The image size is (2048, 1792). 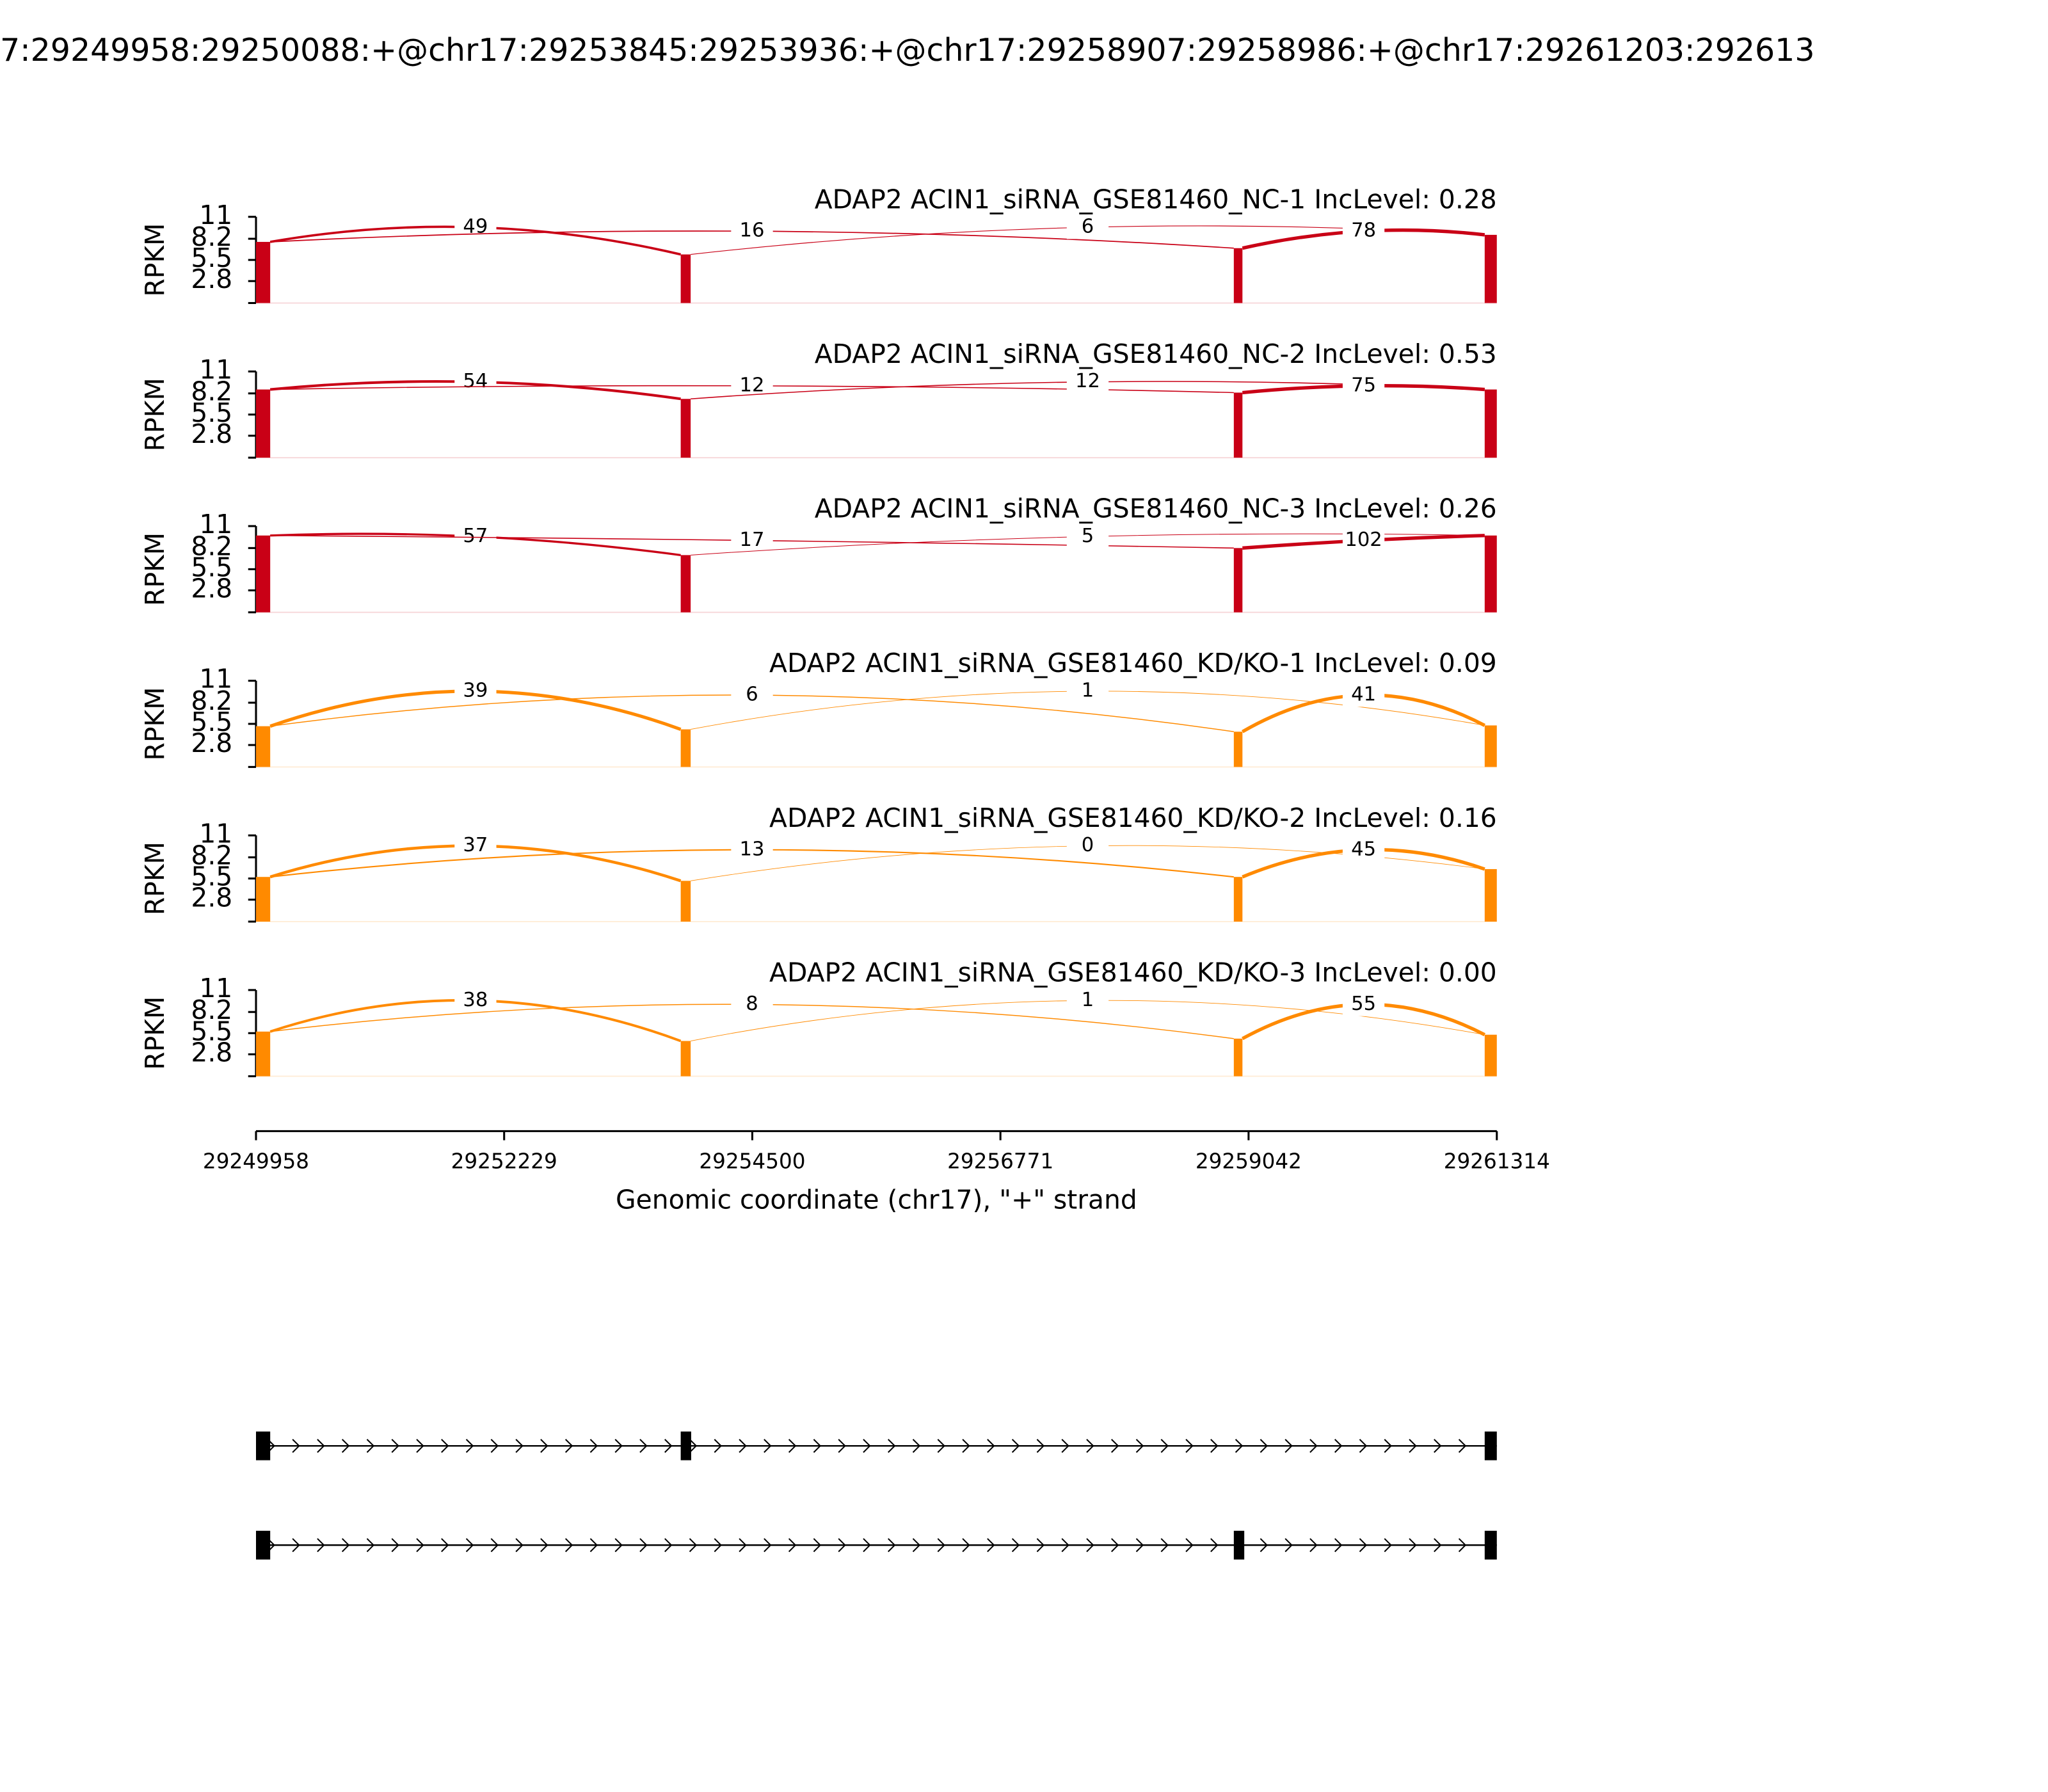 I want to click on junction-label: 38, so click(x=475, y=1000).